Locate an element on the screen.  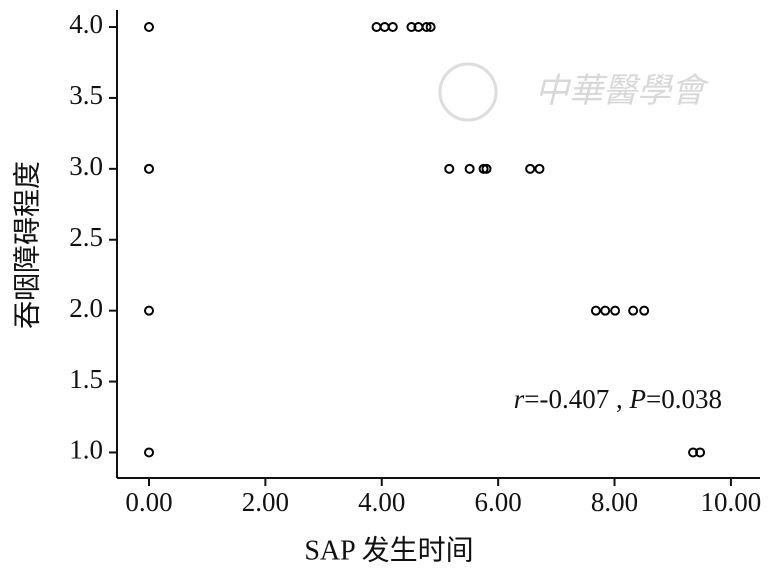
y-tick-label: 3.5 is located at coordinates (86, 95).